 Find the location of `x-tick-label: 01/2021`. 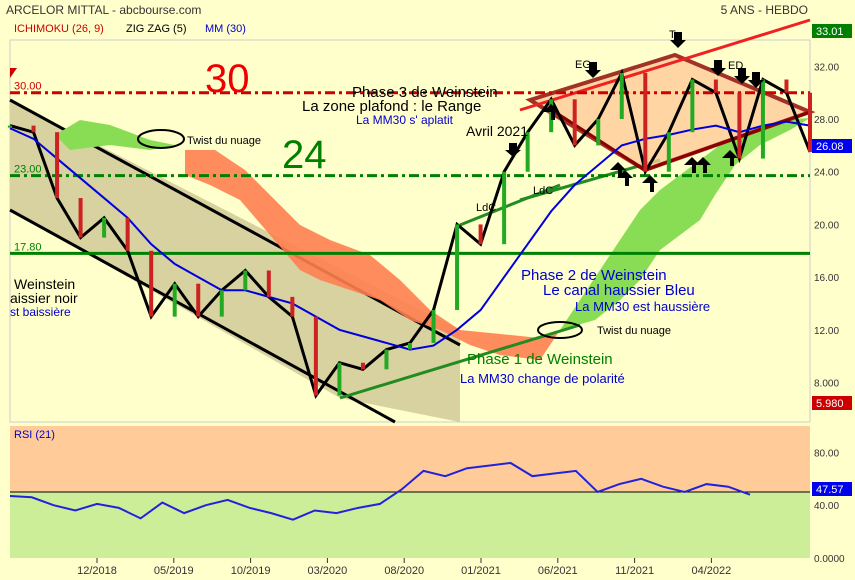

x-tick-label: 01/2021 is located at coordinates (481, 571).